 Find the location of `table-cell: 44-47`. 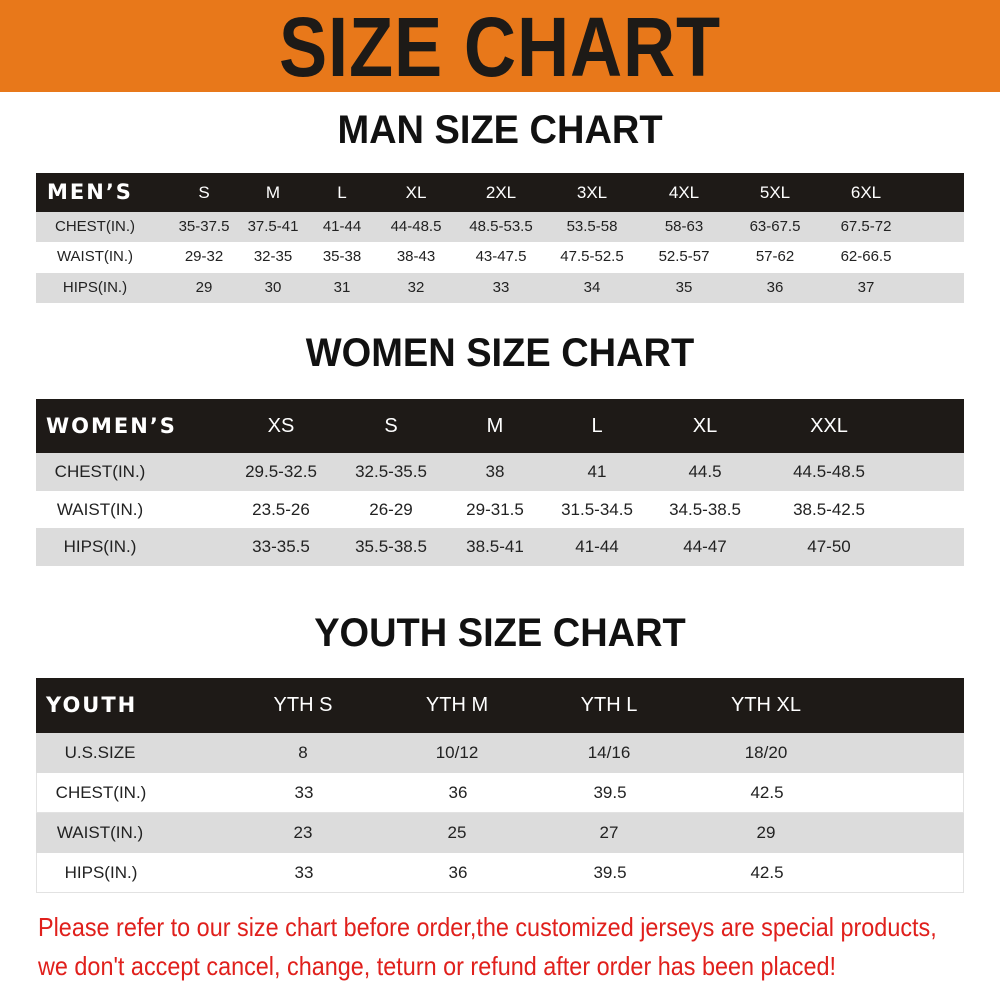

table-cell: 44-47 is located at coordinates (705, 547).